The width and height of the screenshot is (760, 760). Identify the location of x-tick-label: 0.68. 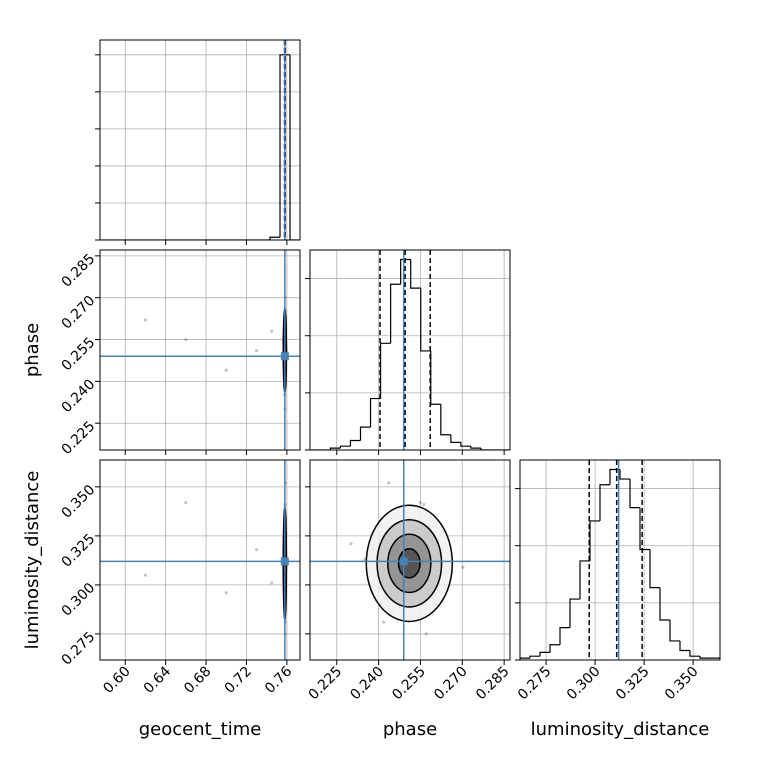
(197, 680).